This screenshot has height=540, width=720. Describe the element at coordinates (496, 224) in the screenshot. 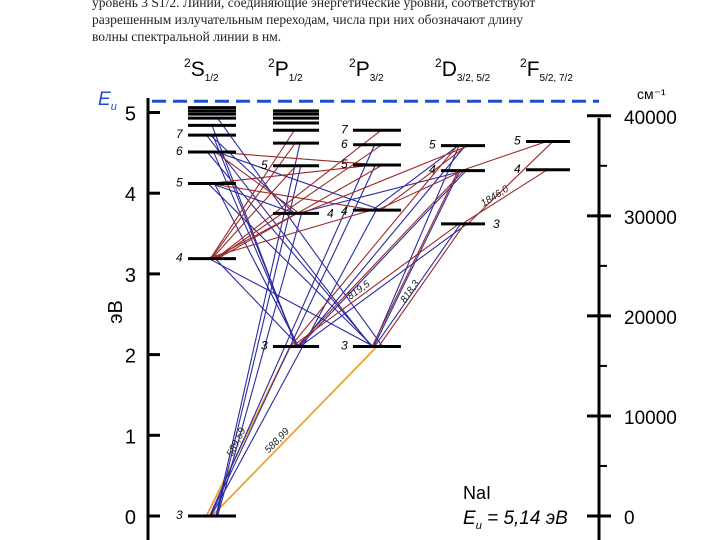

I see `level-label-D3: 3` at that location.